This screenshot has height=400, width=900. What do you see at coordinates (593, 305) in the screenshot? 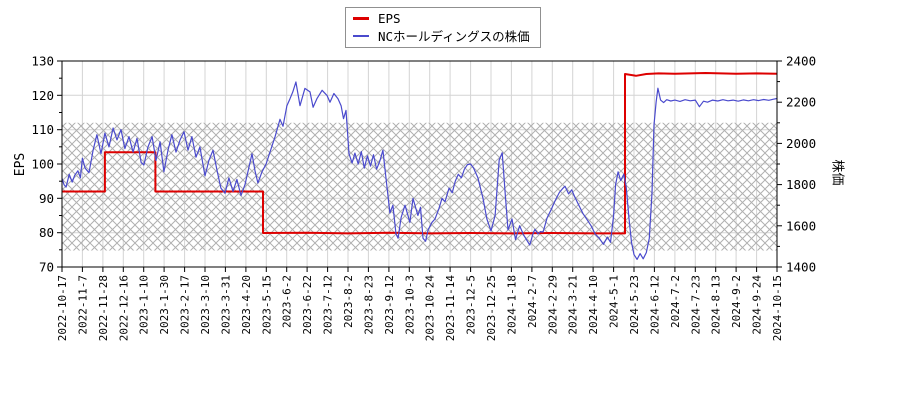
I see `svg-text: 2024-4-10` at bounding box center [593, 305].